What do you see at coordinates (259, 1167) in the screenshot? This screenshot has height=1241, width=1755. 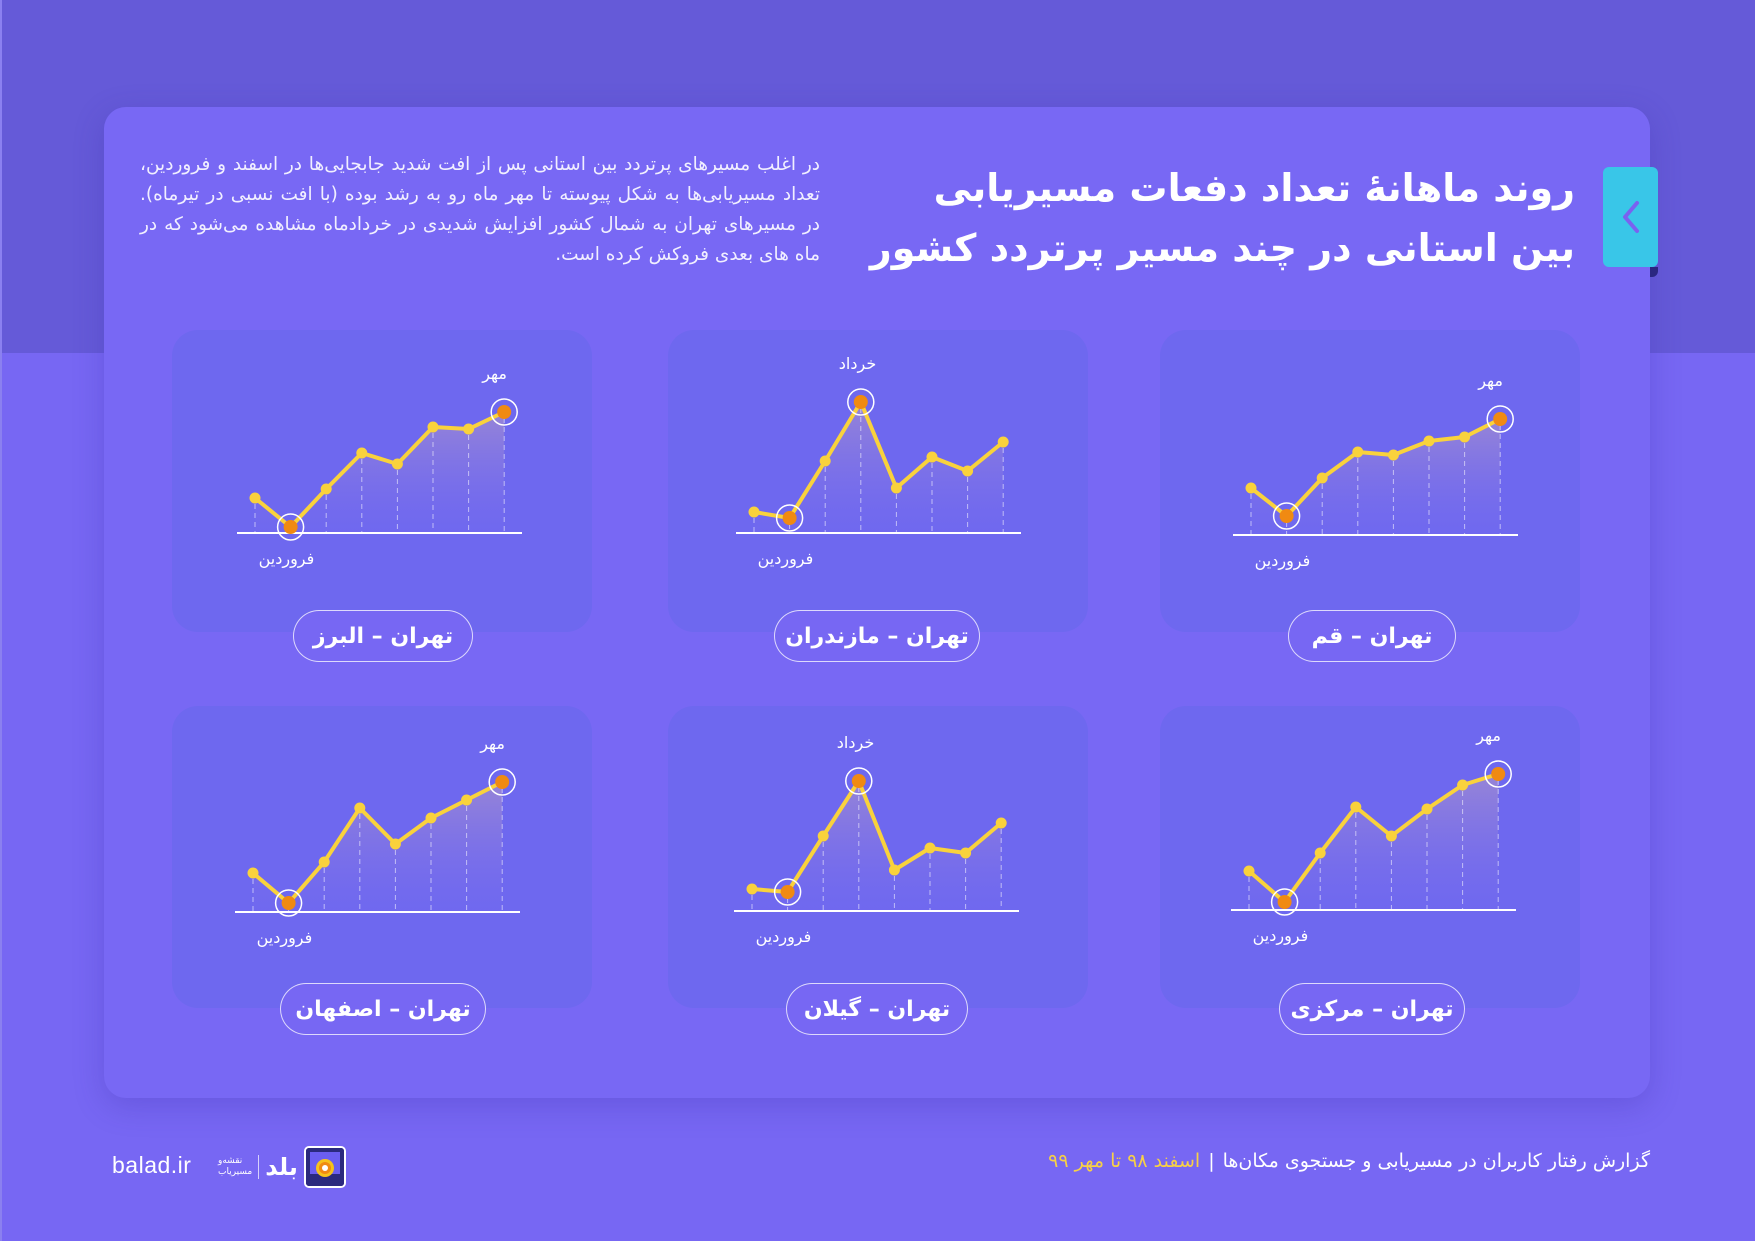 I see `logo-divider` at bounding box center [259, 1167].